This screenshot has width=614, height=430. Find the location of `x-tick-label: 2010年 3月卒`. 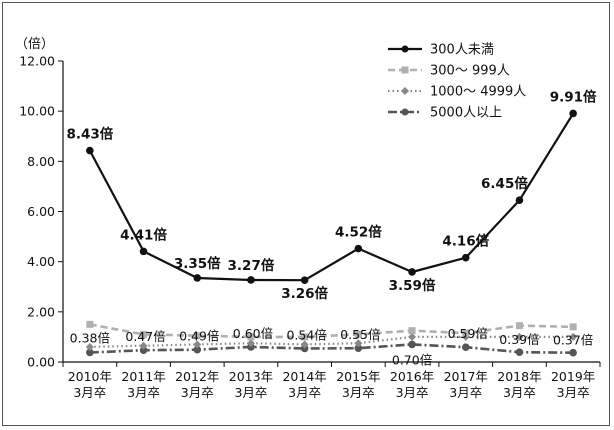

x-tick-label: 2010年 3月卒 is located at coordinates (90, 384).